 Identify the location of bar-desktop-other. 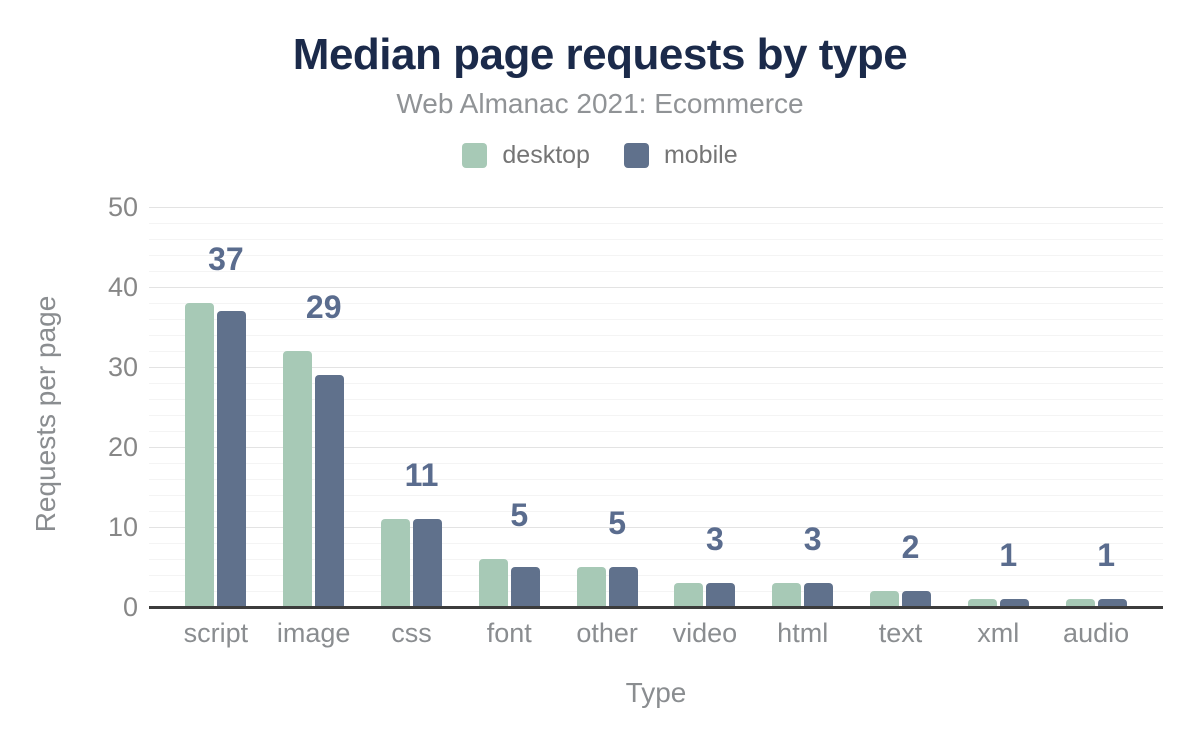
(591, 587).